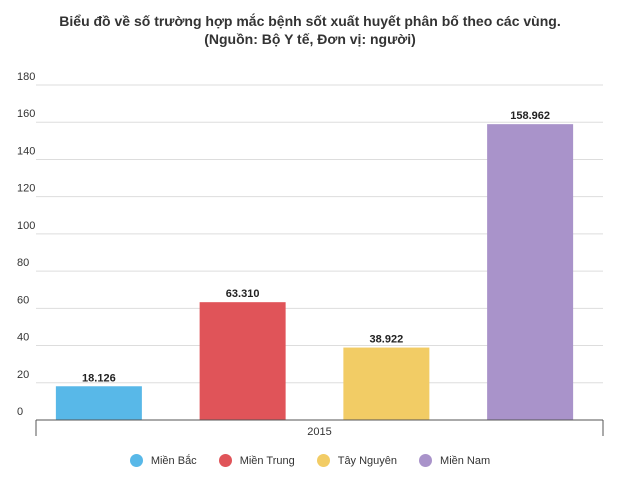  I want to click on x-tick-label: 2015, so click(319, 432).